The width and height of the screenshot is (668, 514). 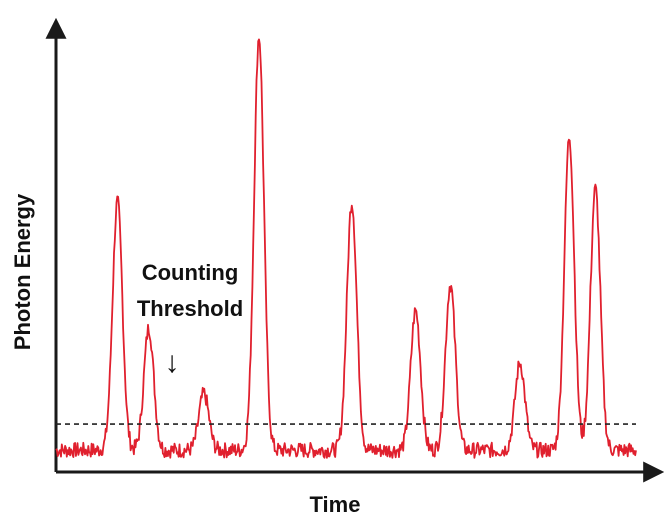 What do you see at coordinates (22, 271) in the screenshot?
I see `y-axis-label: Photon Energy` at bounding box center [22, 271].